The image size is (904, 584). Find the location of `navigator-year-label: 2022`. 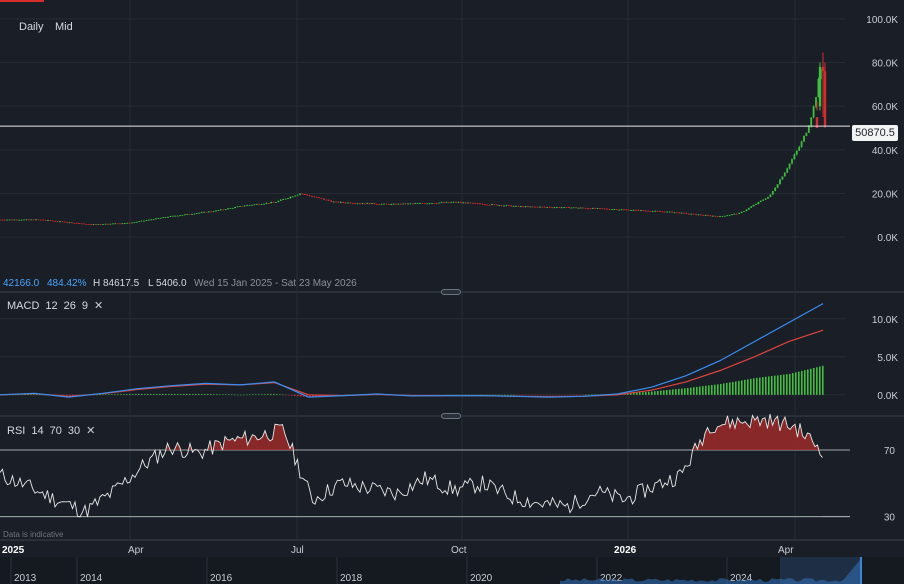

navigator-year-label: 2022 is located at coordinates (611, 578).